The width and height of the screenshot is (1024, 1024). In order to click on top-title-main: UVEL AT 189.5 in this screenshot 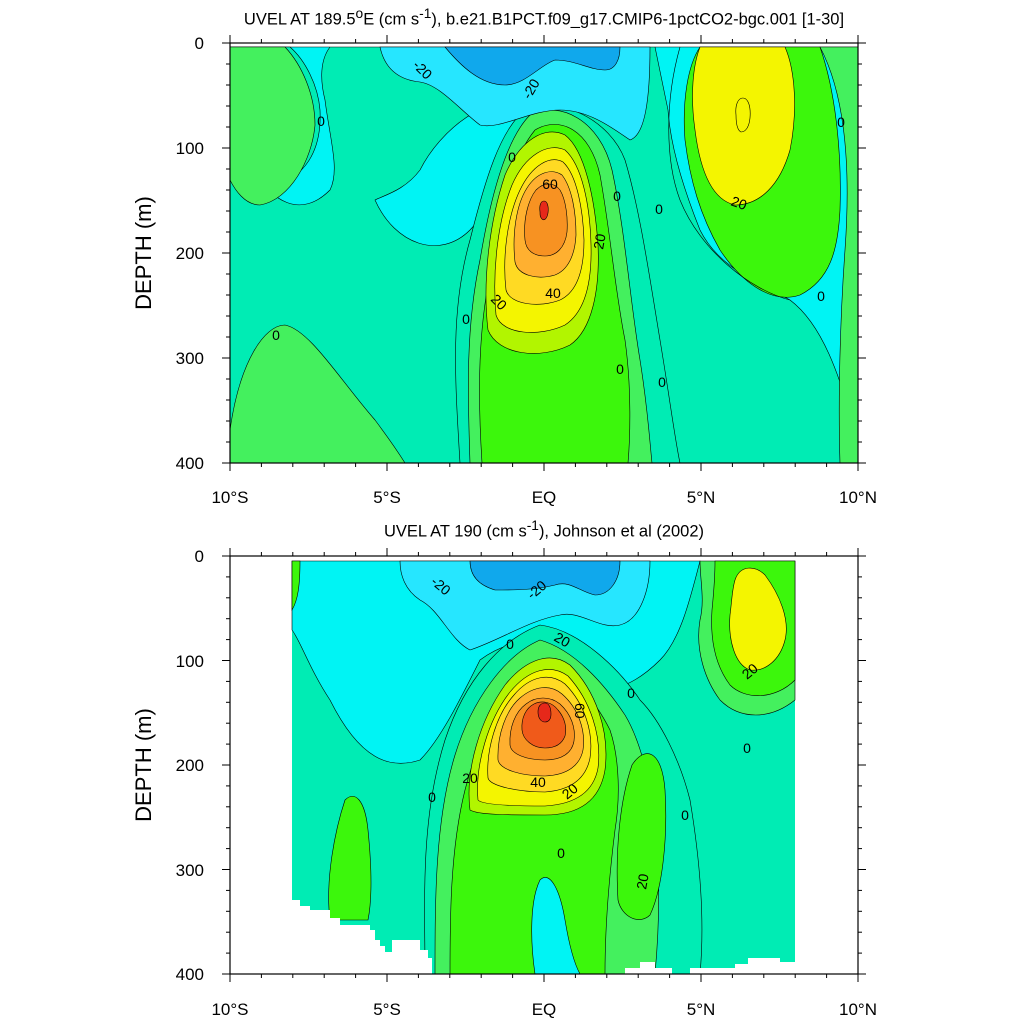, I will do `click(299, 19)`.